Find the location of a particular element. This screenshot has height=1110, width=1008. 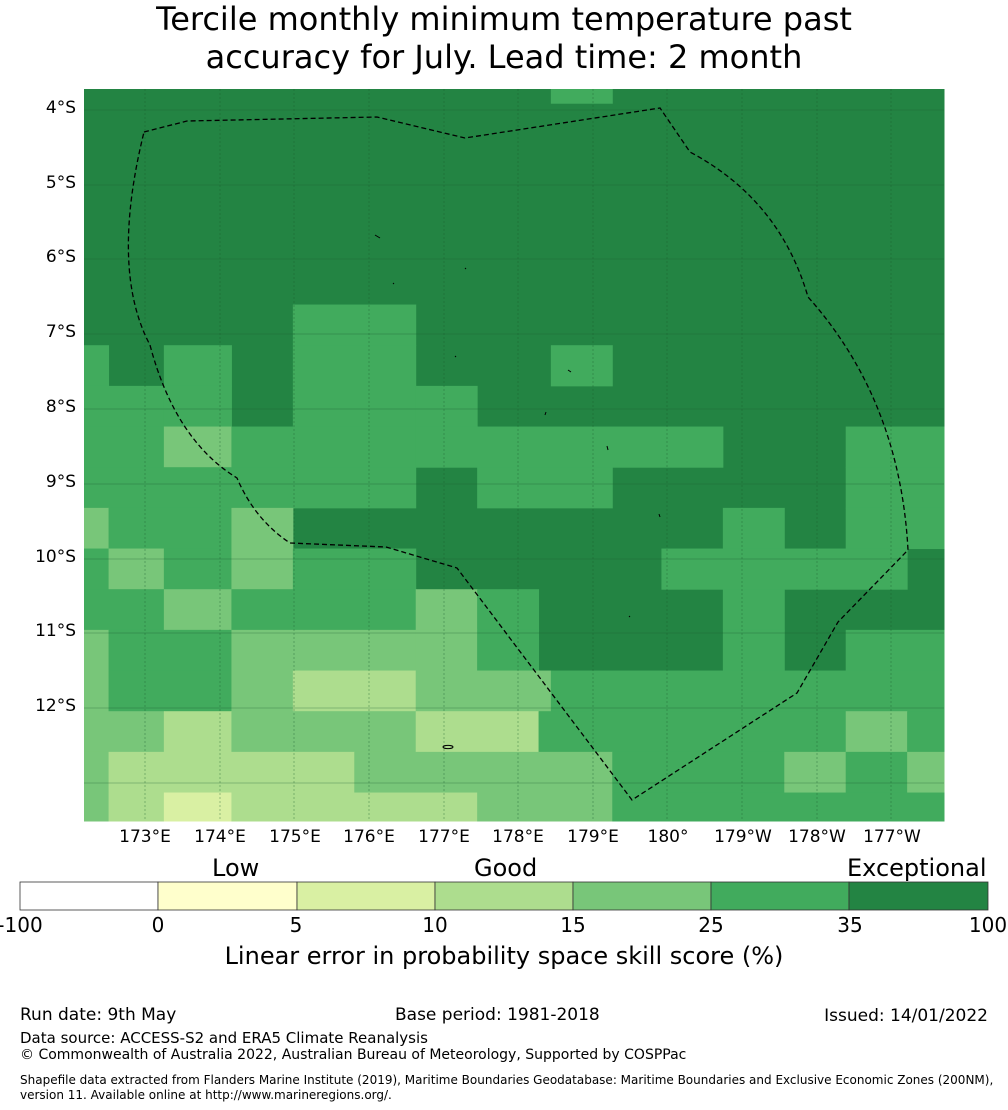

title-line-2: accuracy for July. Lead time: 2 month is located at coordinates (504, 57).